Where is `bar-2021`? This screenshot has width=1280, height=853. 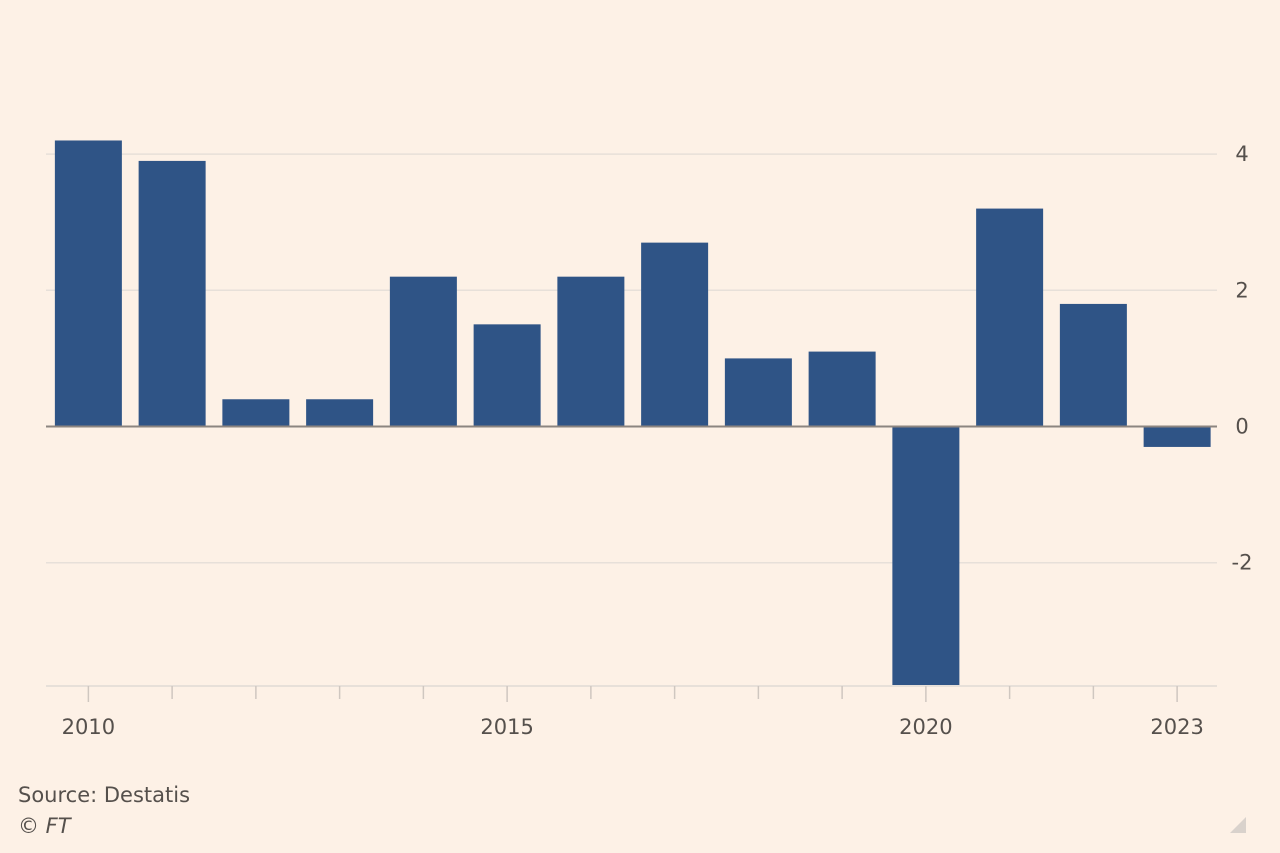
bar-2021 is located at coordinates (1010, 317).